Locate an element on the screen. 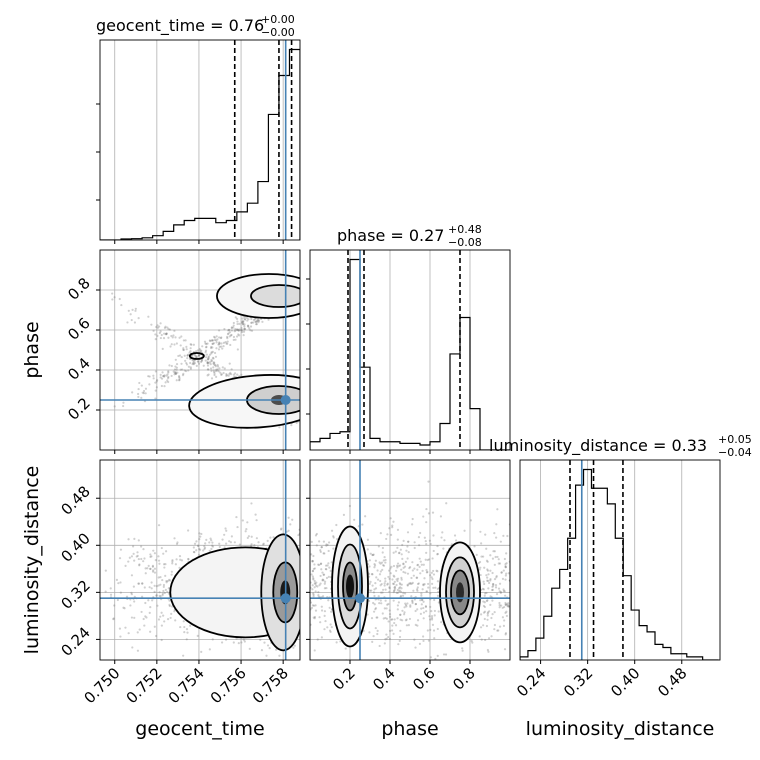  contour-level is located at coordinates (275, 296).